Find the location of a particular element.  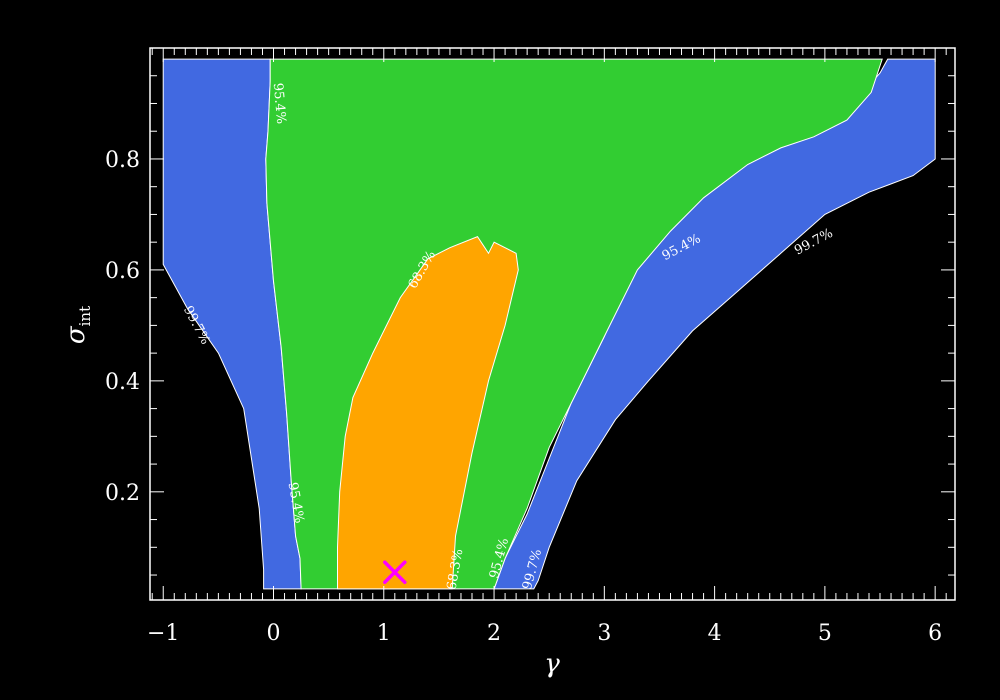

x-axis-label: γ is located at coordinates (552, 664).